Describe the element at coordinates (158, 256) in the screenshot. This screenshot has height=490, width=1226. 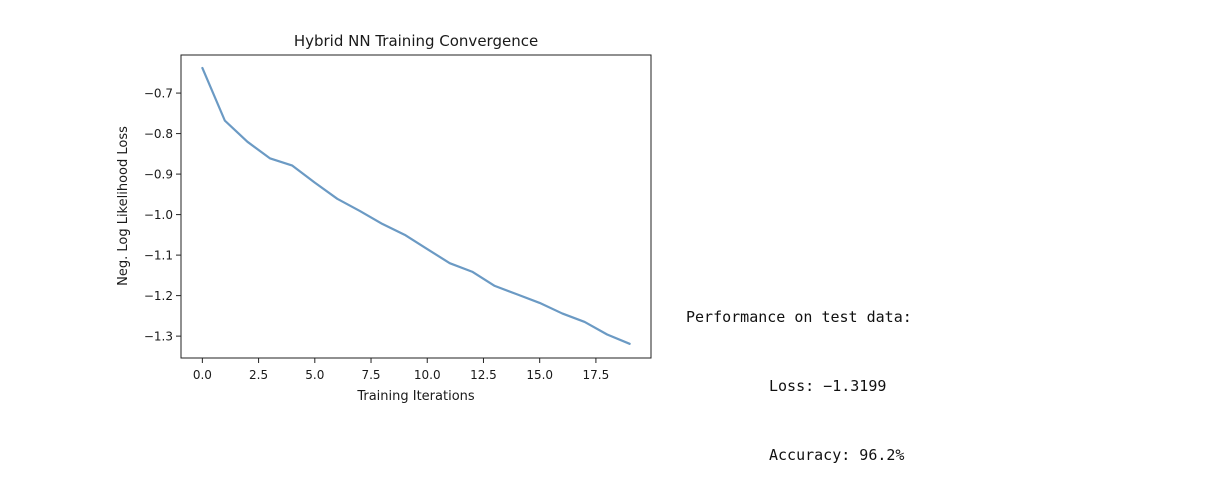
I see `y-tick-label: −1.1` at that location.